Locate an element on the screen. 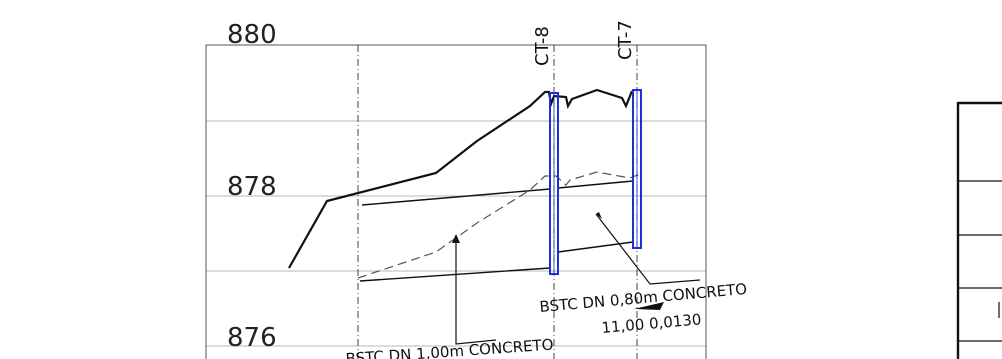 This screenshot has height=359, width=1002. leader-arrow-b is located at coordinates (456, 238).